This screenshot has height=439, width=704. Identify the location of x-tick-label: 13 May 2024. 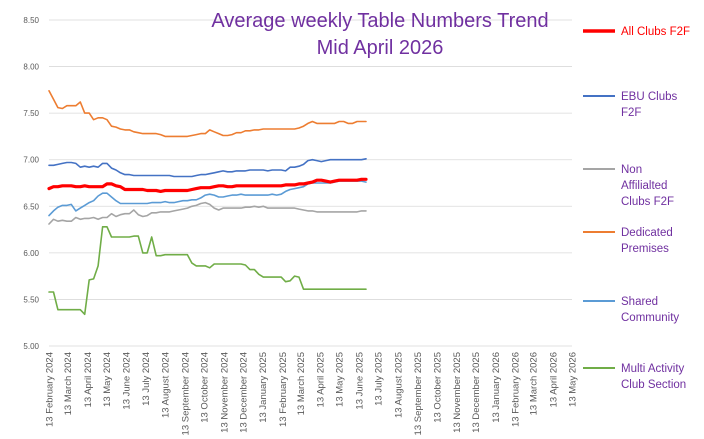
(107, 379).